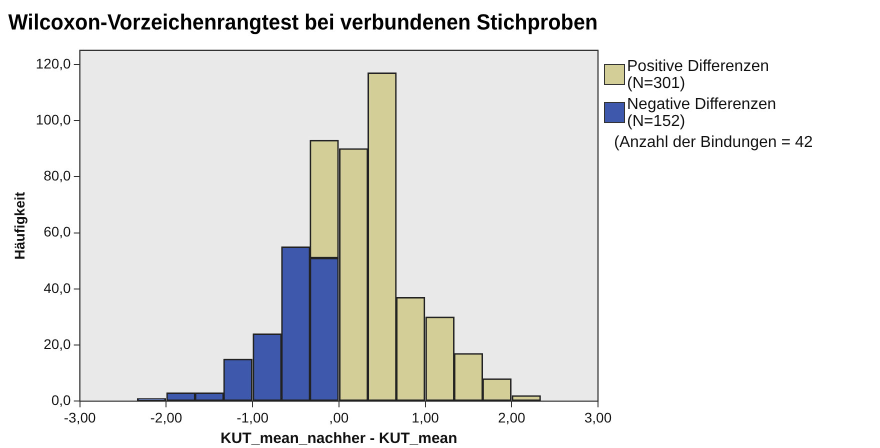  Describe the element at coordinates (303, 22) in the screenshot. I see `chart-title: Wilcoxon-Vorzeichenrangtest bei verbundenen Stichproben` at that location.